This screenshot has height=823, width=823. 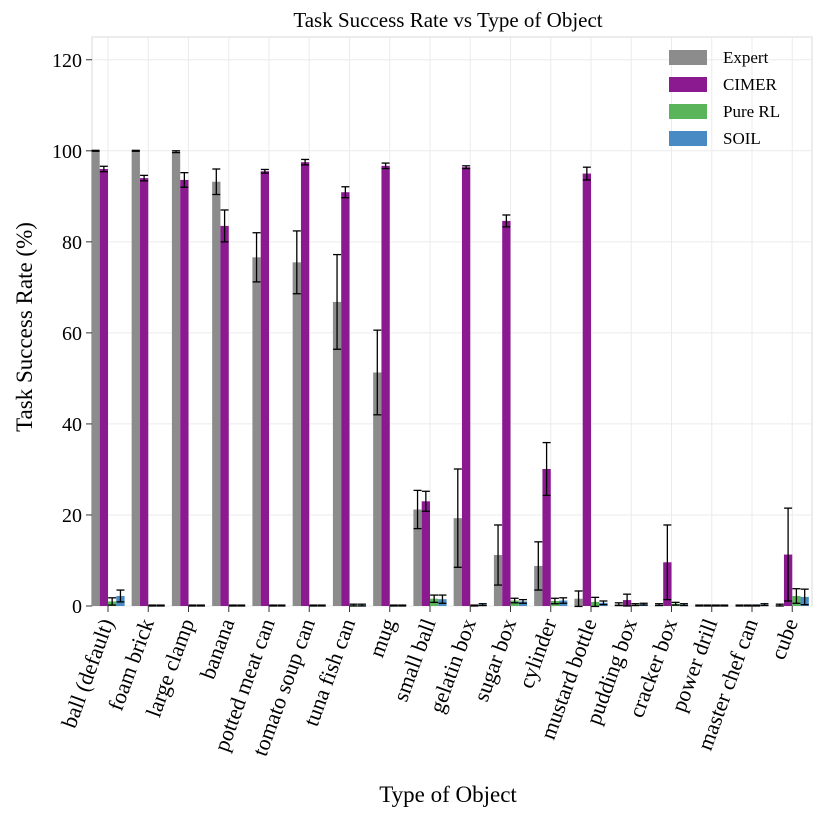 What do you see at coordinates (217, 648) in the screenshot?
I see `x-tick-label: banana` at bounding box center [217, 648].